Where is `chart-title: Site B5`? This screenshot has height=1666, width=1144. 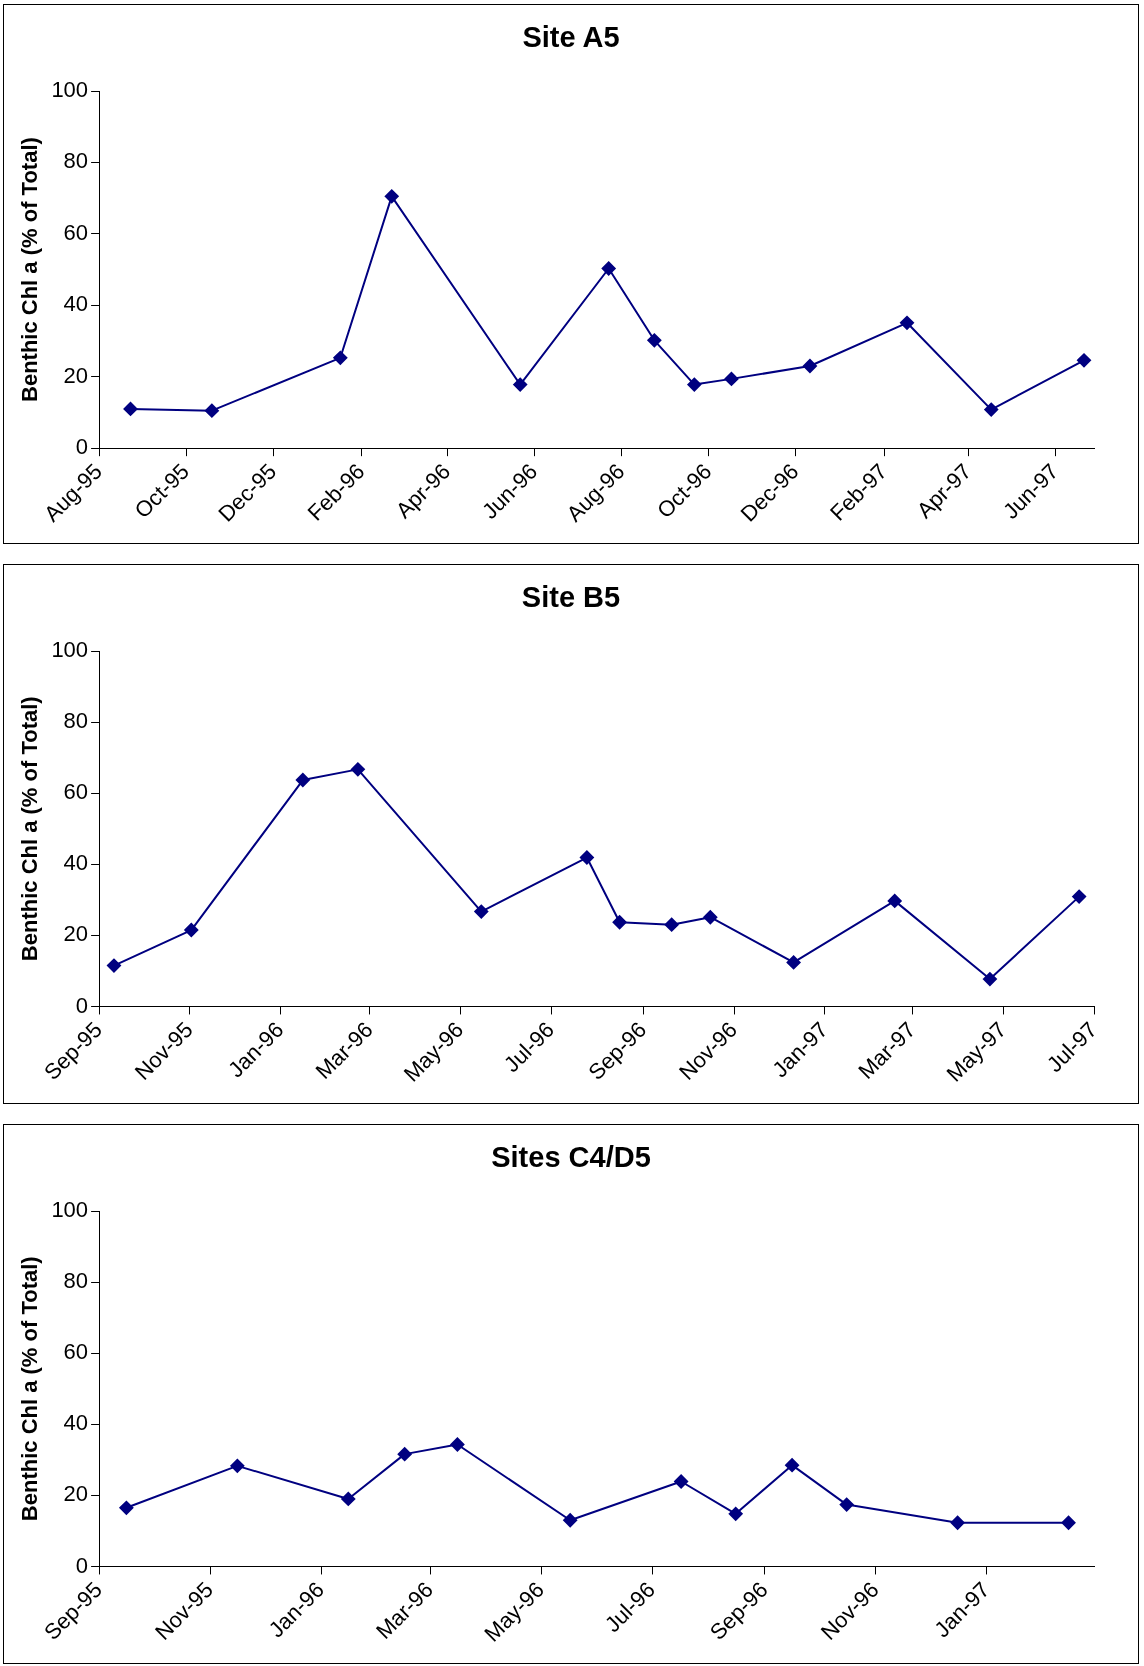 chart-title: Site B5 is located at coordinates (571, 597).